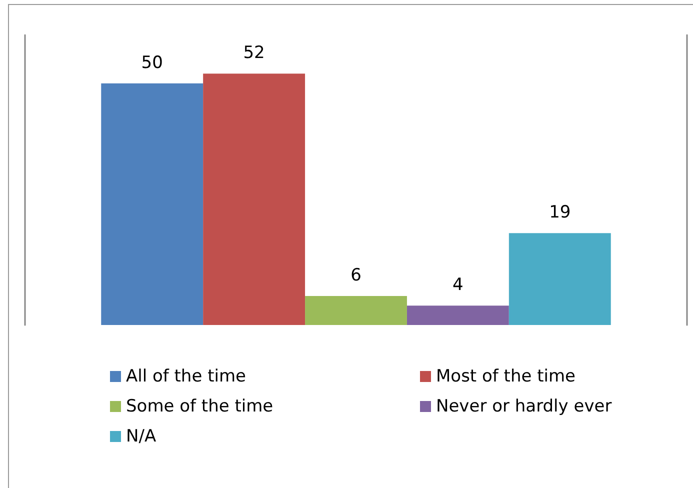 Image resolution: width=693 pixels, height=488 pixels. What do you see at coordinates (524, 406) in the screenshot?
I see `legend-label: Never or hardly ever` at bounding box center [524, 406].